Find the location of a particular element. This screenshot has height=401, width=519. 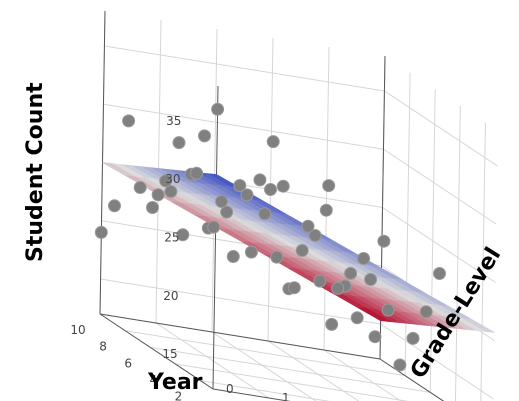

y-tick-label: 1 is located at coordinates (286, 396).